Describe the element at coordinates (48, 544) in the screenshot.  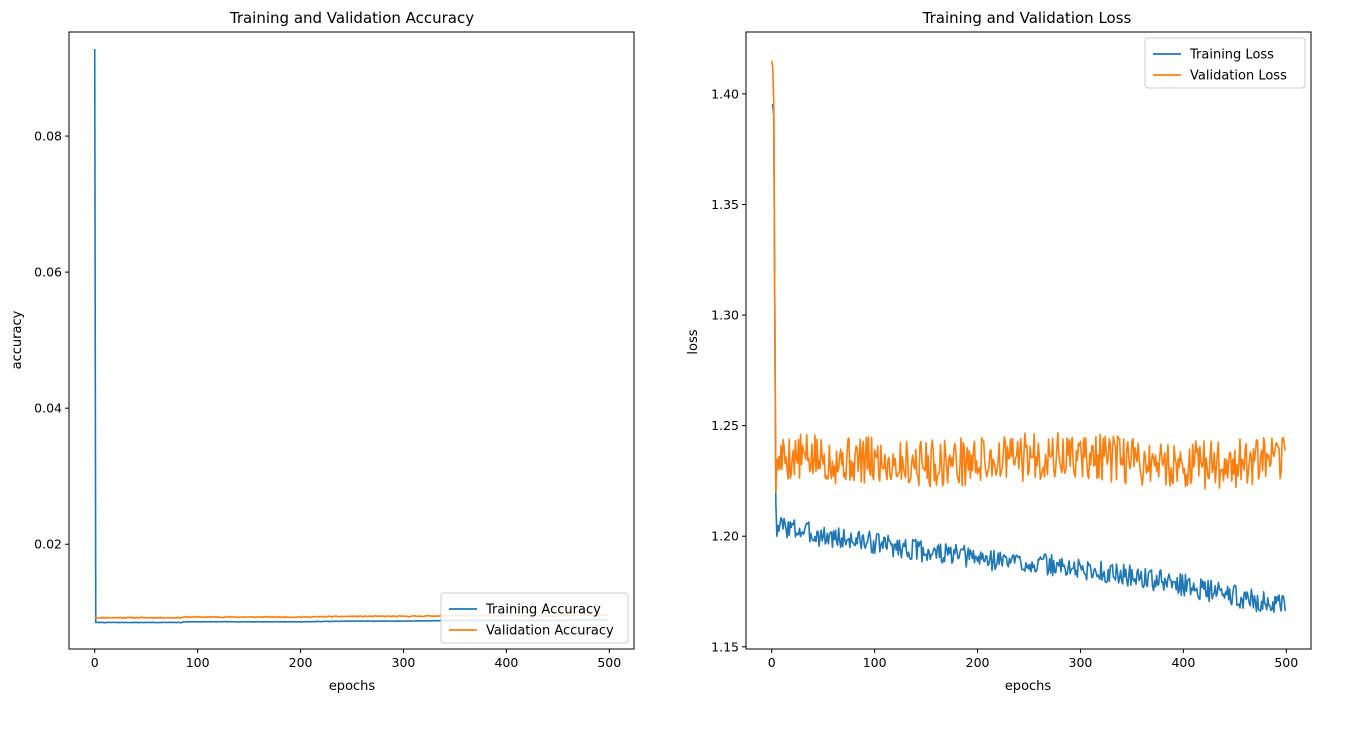
I see `accuracy-y-tick-label: 0.02` at that location.